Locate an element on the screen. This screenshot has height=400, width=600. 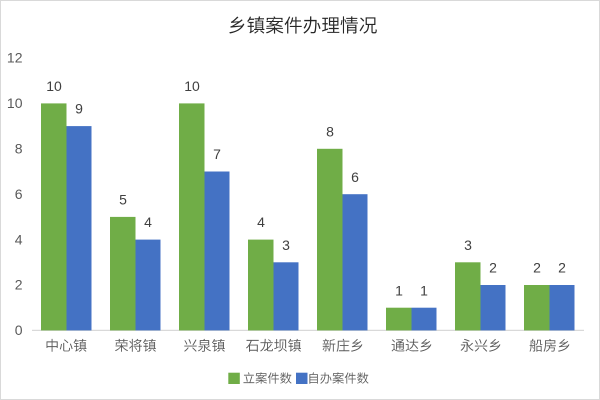
svg-text: 0 is located at coordinates (19, 330).